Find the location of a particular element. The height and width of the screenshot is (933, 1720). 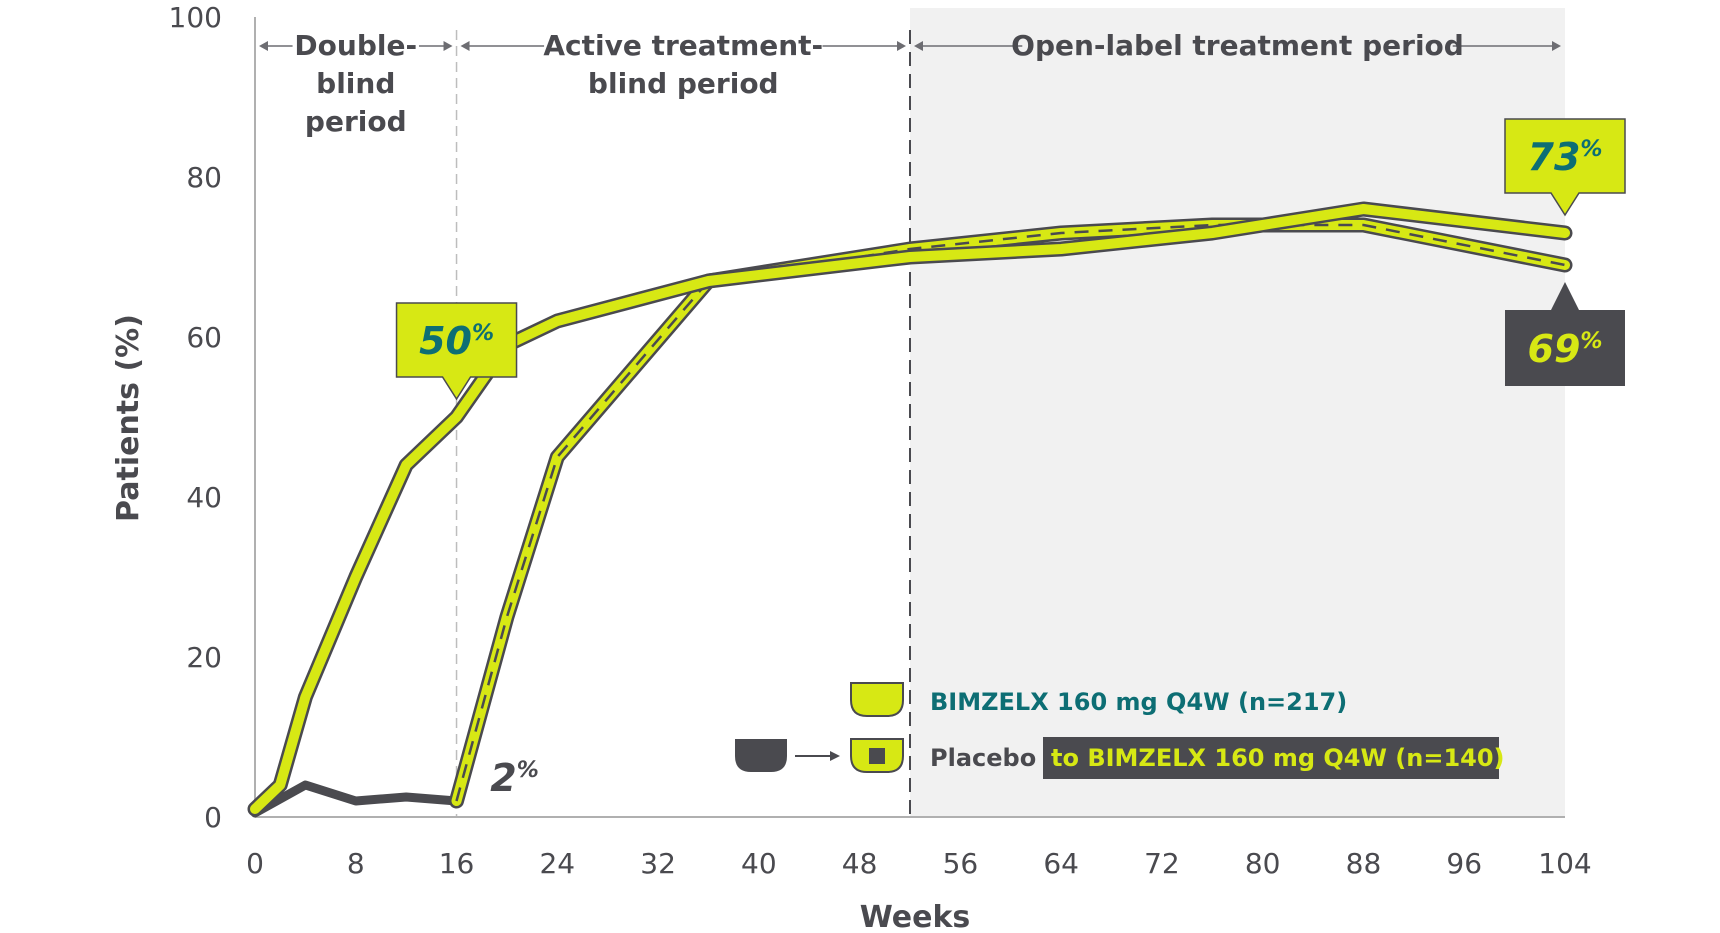

x-axis-title: Weeks is located at coordinates (915, 916).